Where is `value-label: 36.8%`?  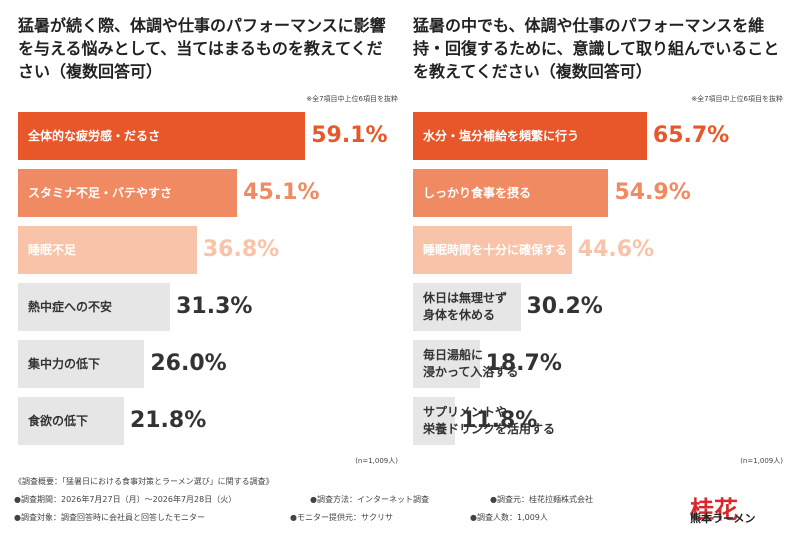
value-label: 36.8% is located at coordinates (241, 249).